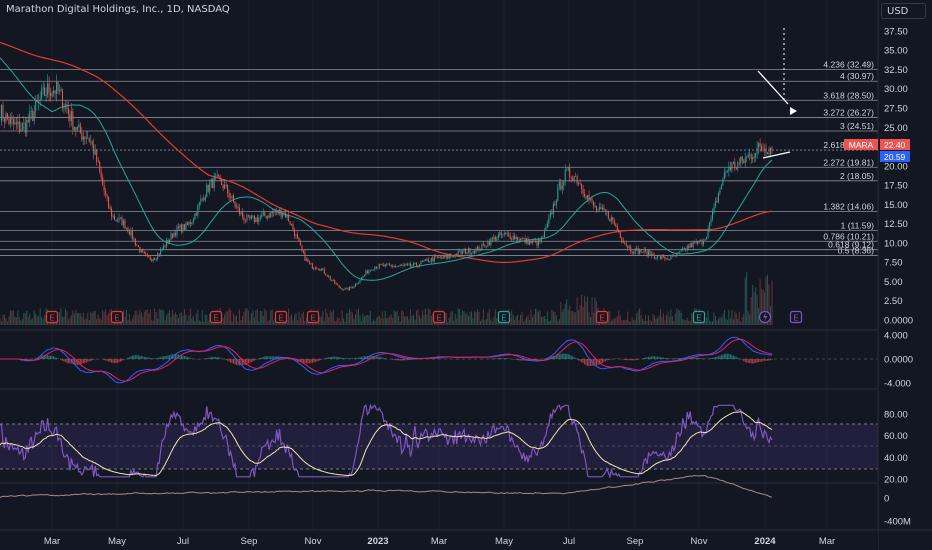 This screenshot has width=932, height=550. Describe the element at coordinates (903, 11) in the screenshot. I see `currency-button: USD` at that location.